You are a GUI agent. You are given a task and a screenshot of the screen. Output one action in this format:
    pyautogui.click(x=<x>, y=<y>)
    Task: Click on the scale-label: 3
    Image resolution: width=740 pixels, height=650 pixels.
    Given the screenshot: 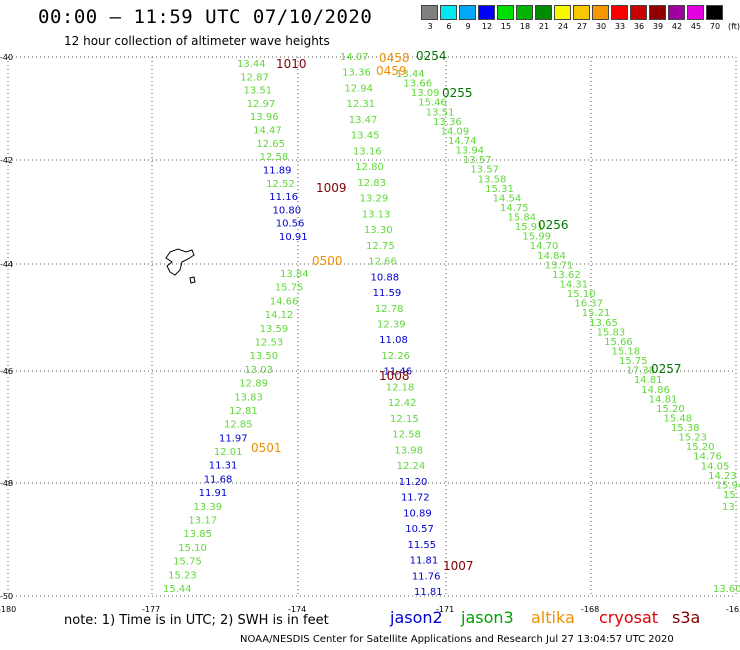 What is the action you would take?
    pyautogui.click(x=430, y=26)
    